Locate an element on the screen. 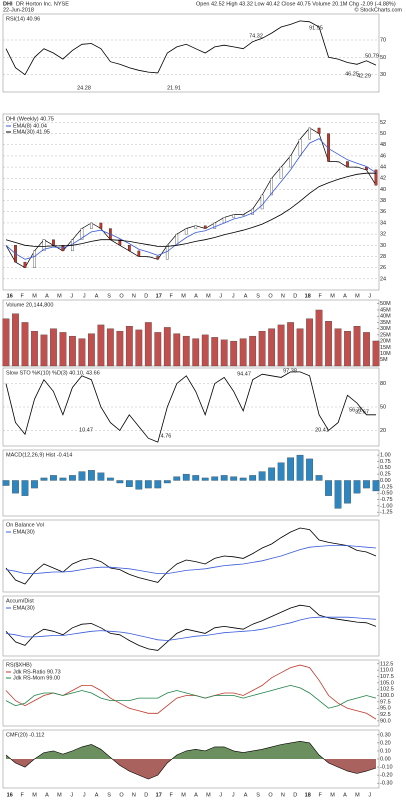 The image size is (406, 800). y-tick-label: 28 is located at coordinates (383, 257).